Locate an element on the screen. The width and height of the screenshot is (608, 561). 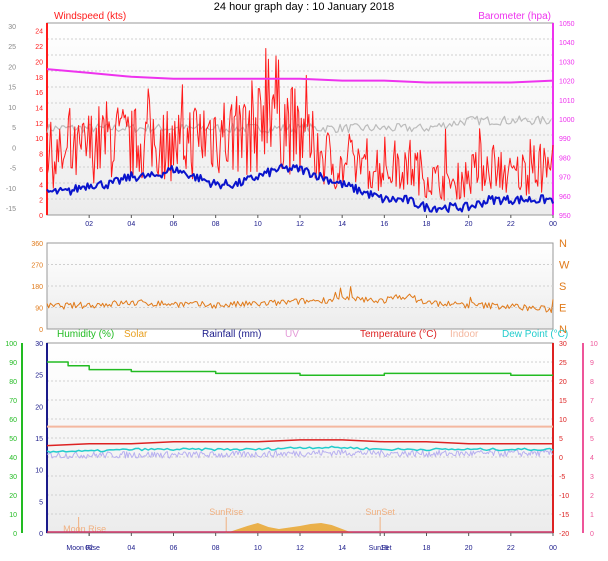
humidity-tick-label: 60 is located at coordinates (13, 420).